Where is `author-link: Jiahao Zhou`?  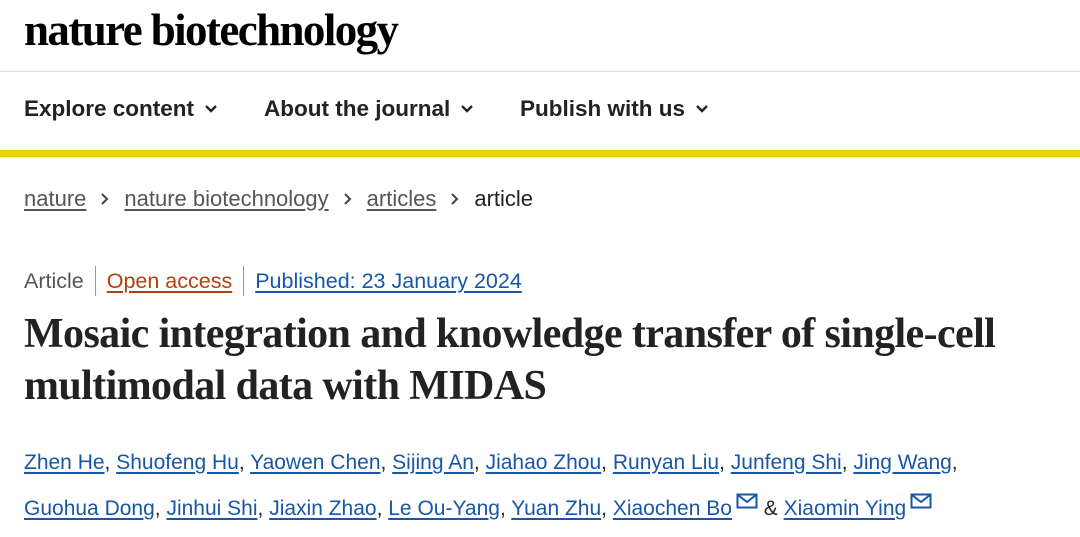
author-link: Jiahao Zhou is located at coordinates (543, 462).